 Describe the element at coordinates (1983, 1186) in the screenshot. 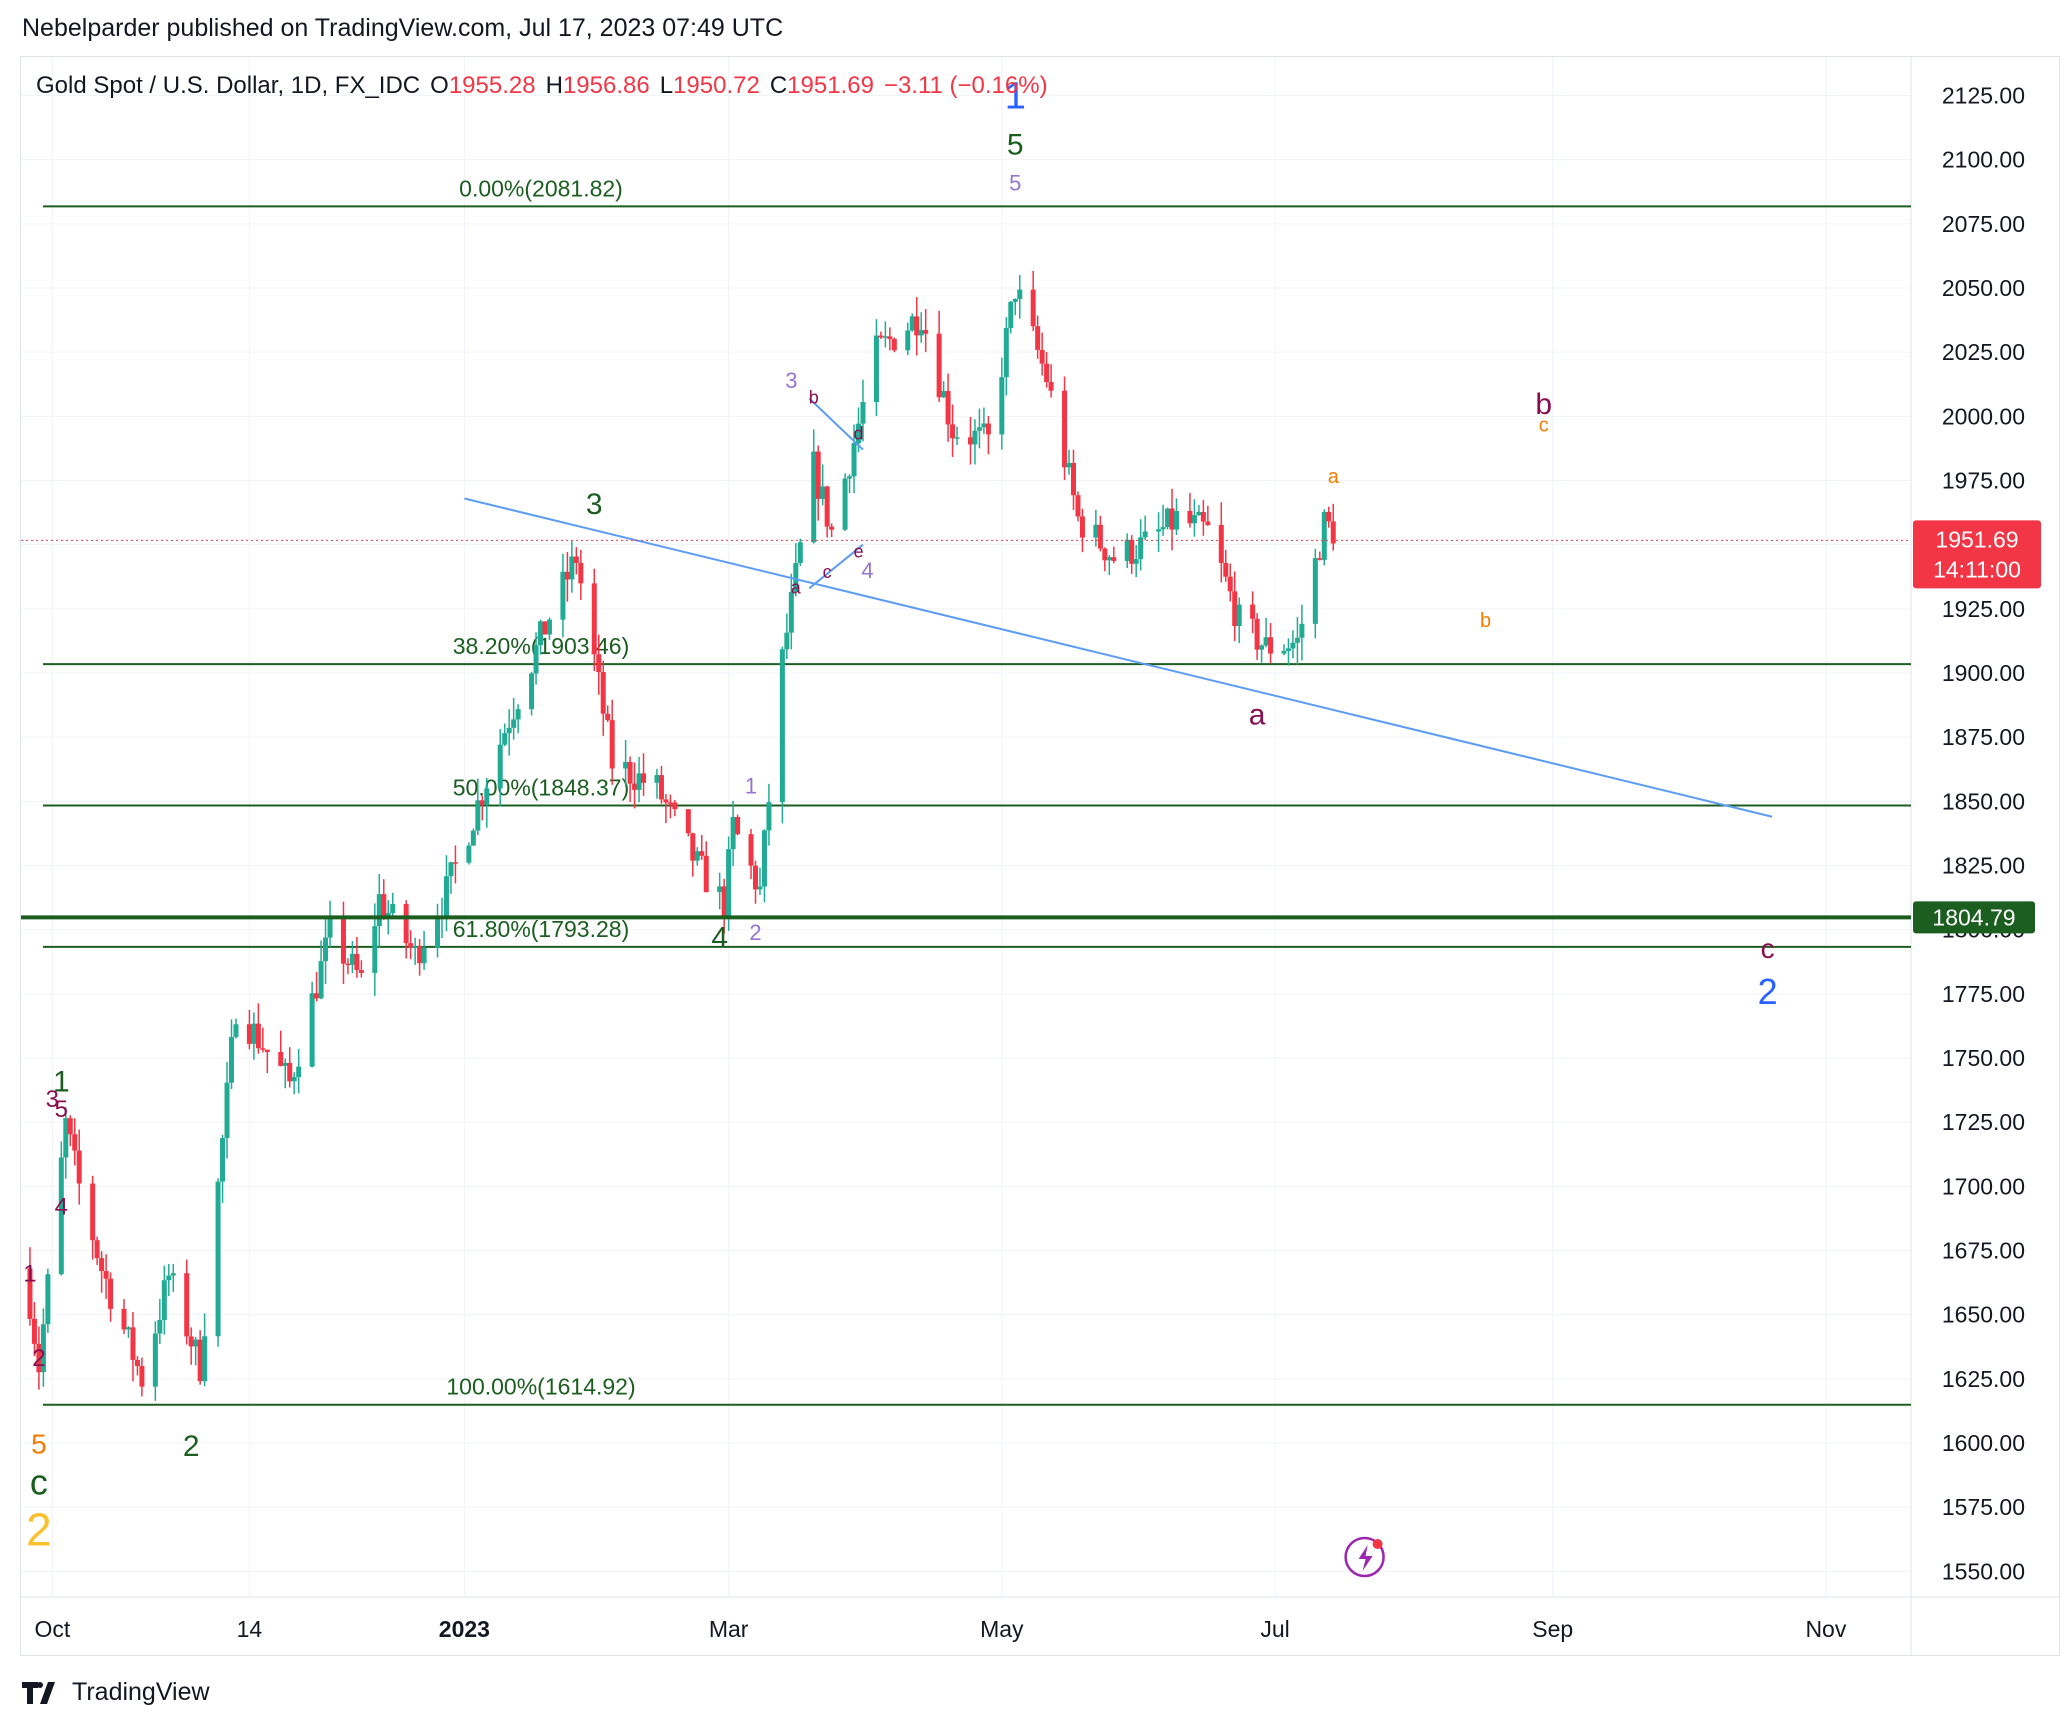

I see `y-tick-label: 1700.00` at that location.